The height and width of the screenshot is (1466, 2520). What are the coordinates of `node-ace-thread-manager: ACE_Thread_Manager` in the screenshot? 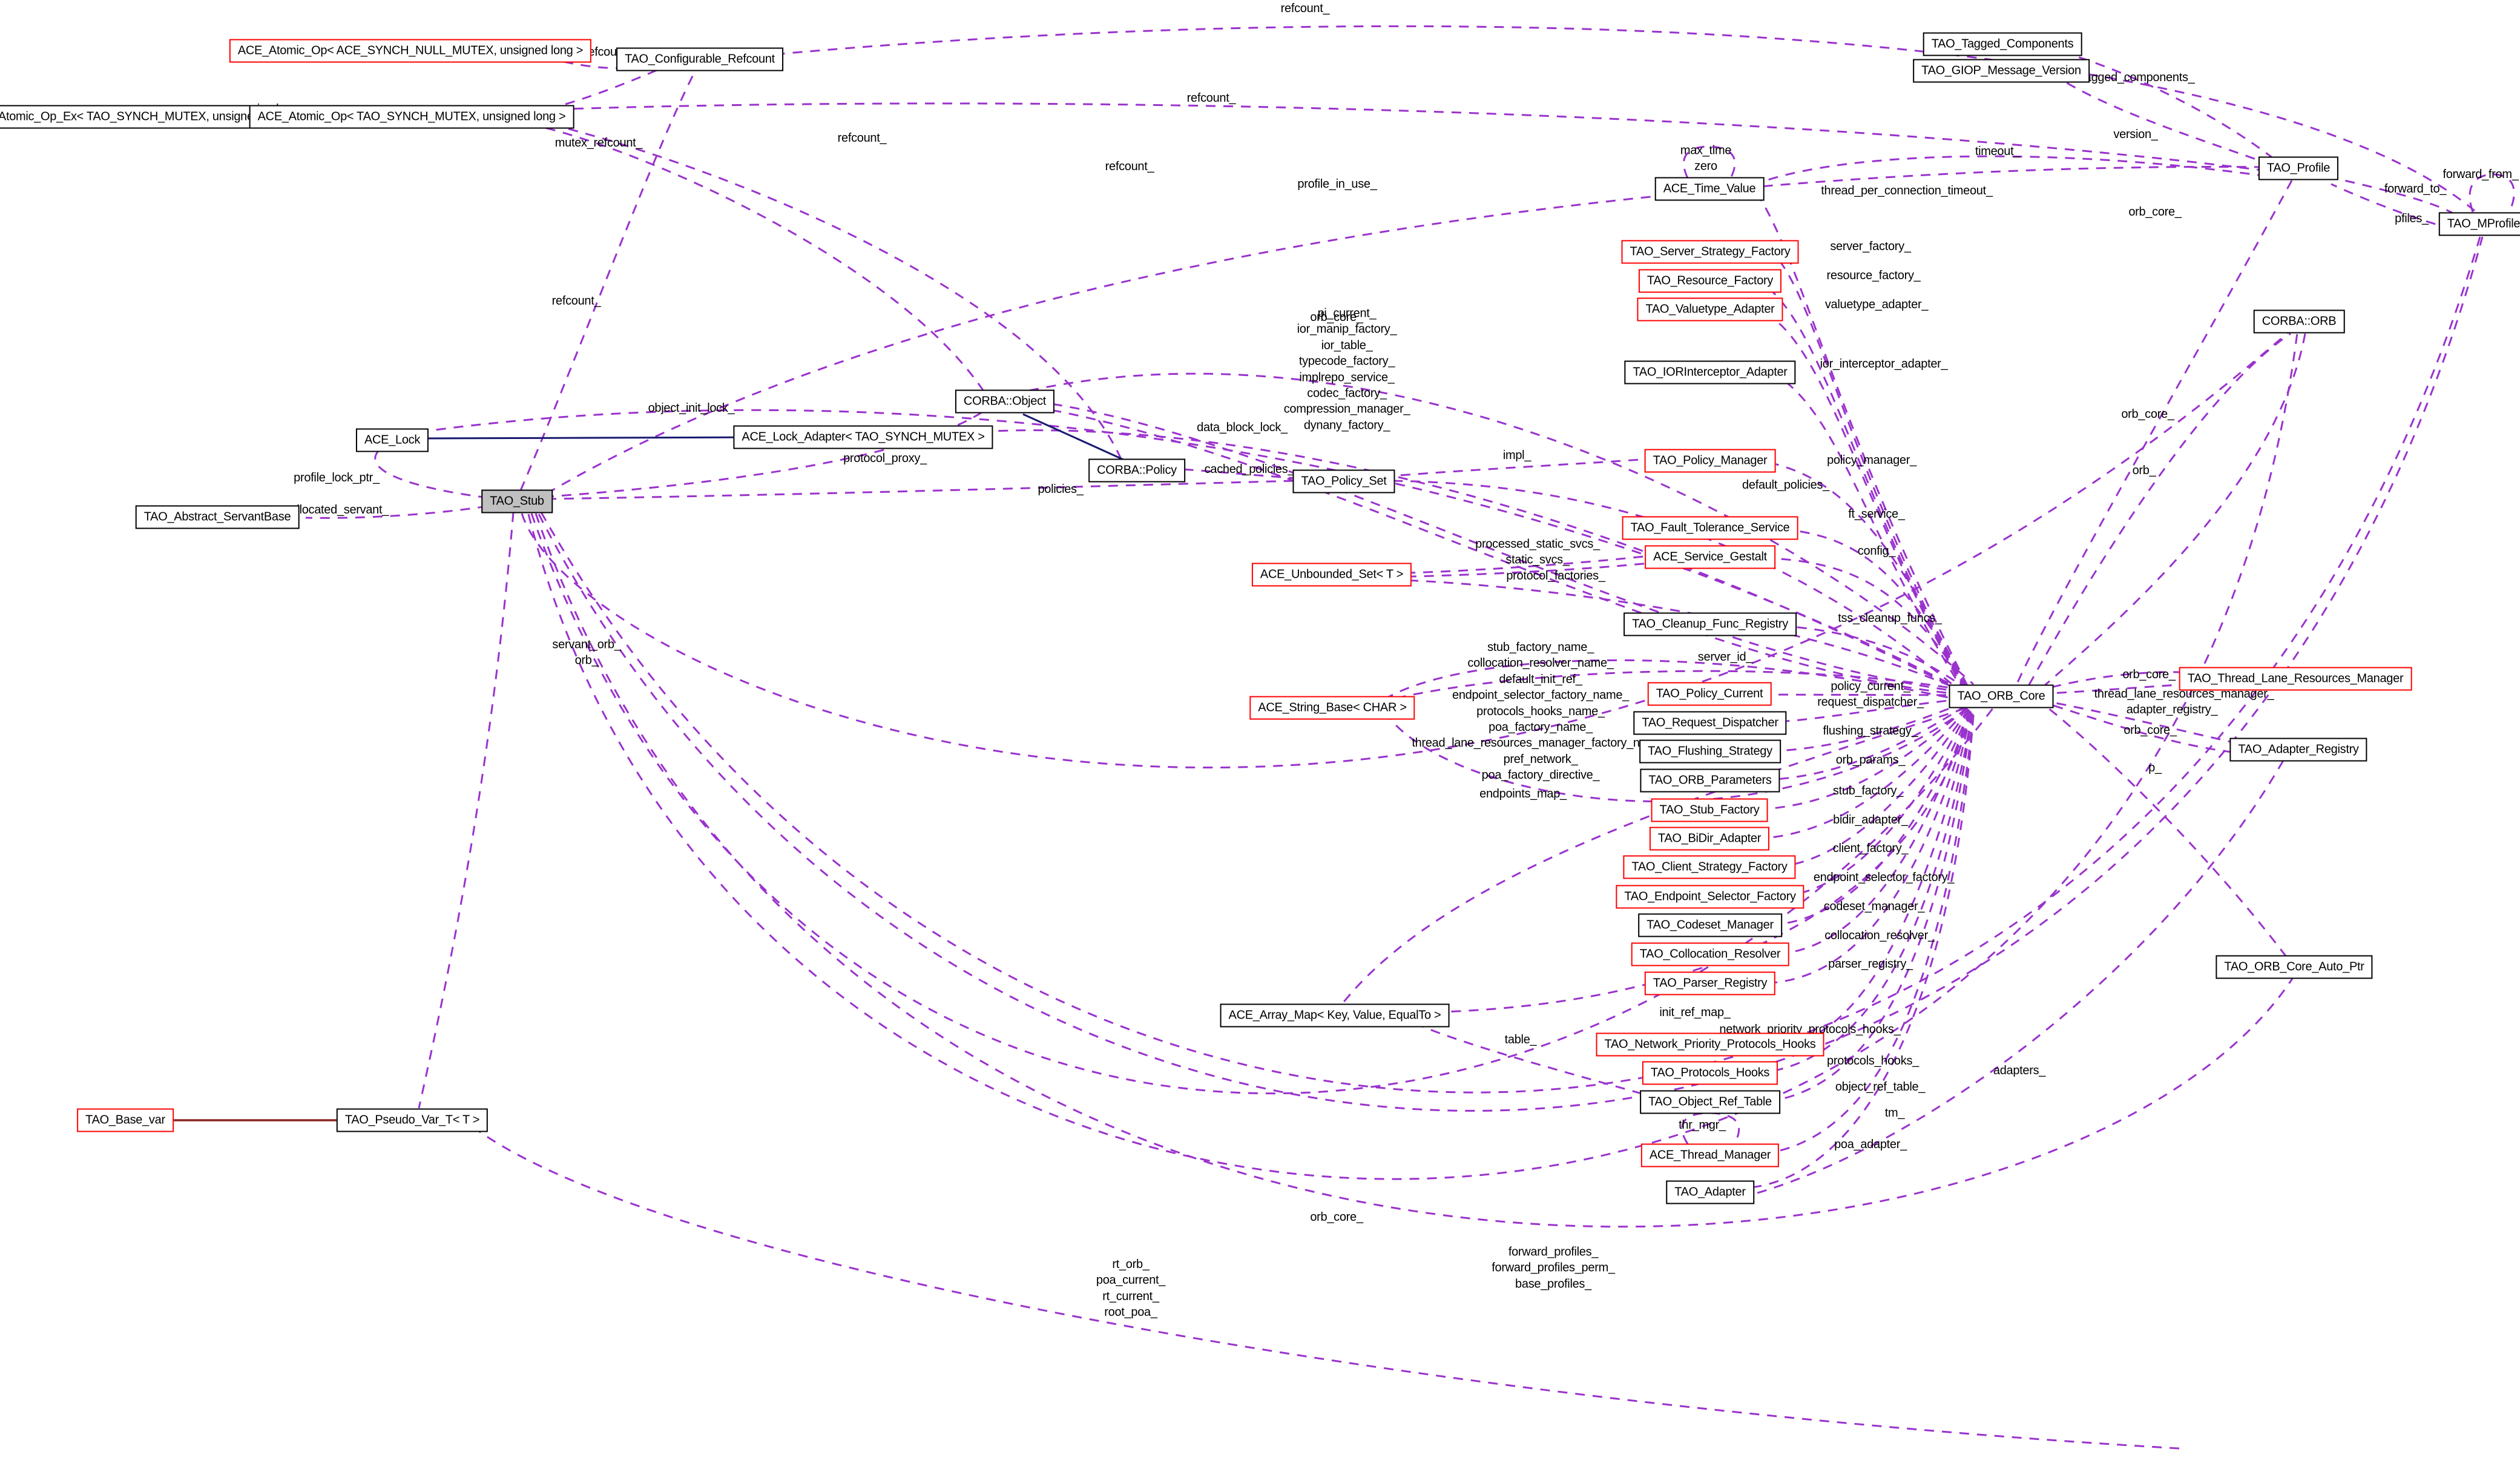 It's located at (1710, 1155).